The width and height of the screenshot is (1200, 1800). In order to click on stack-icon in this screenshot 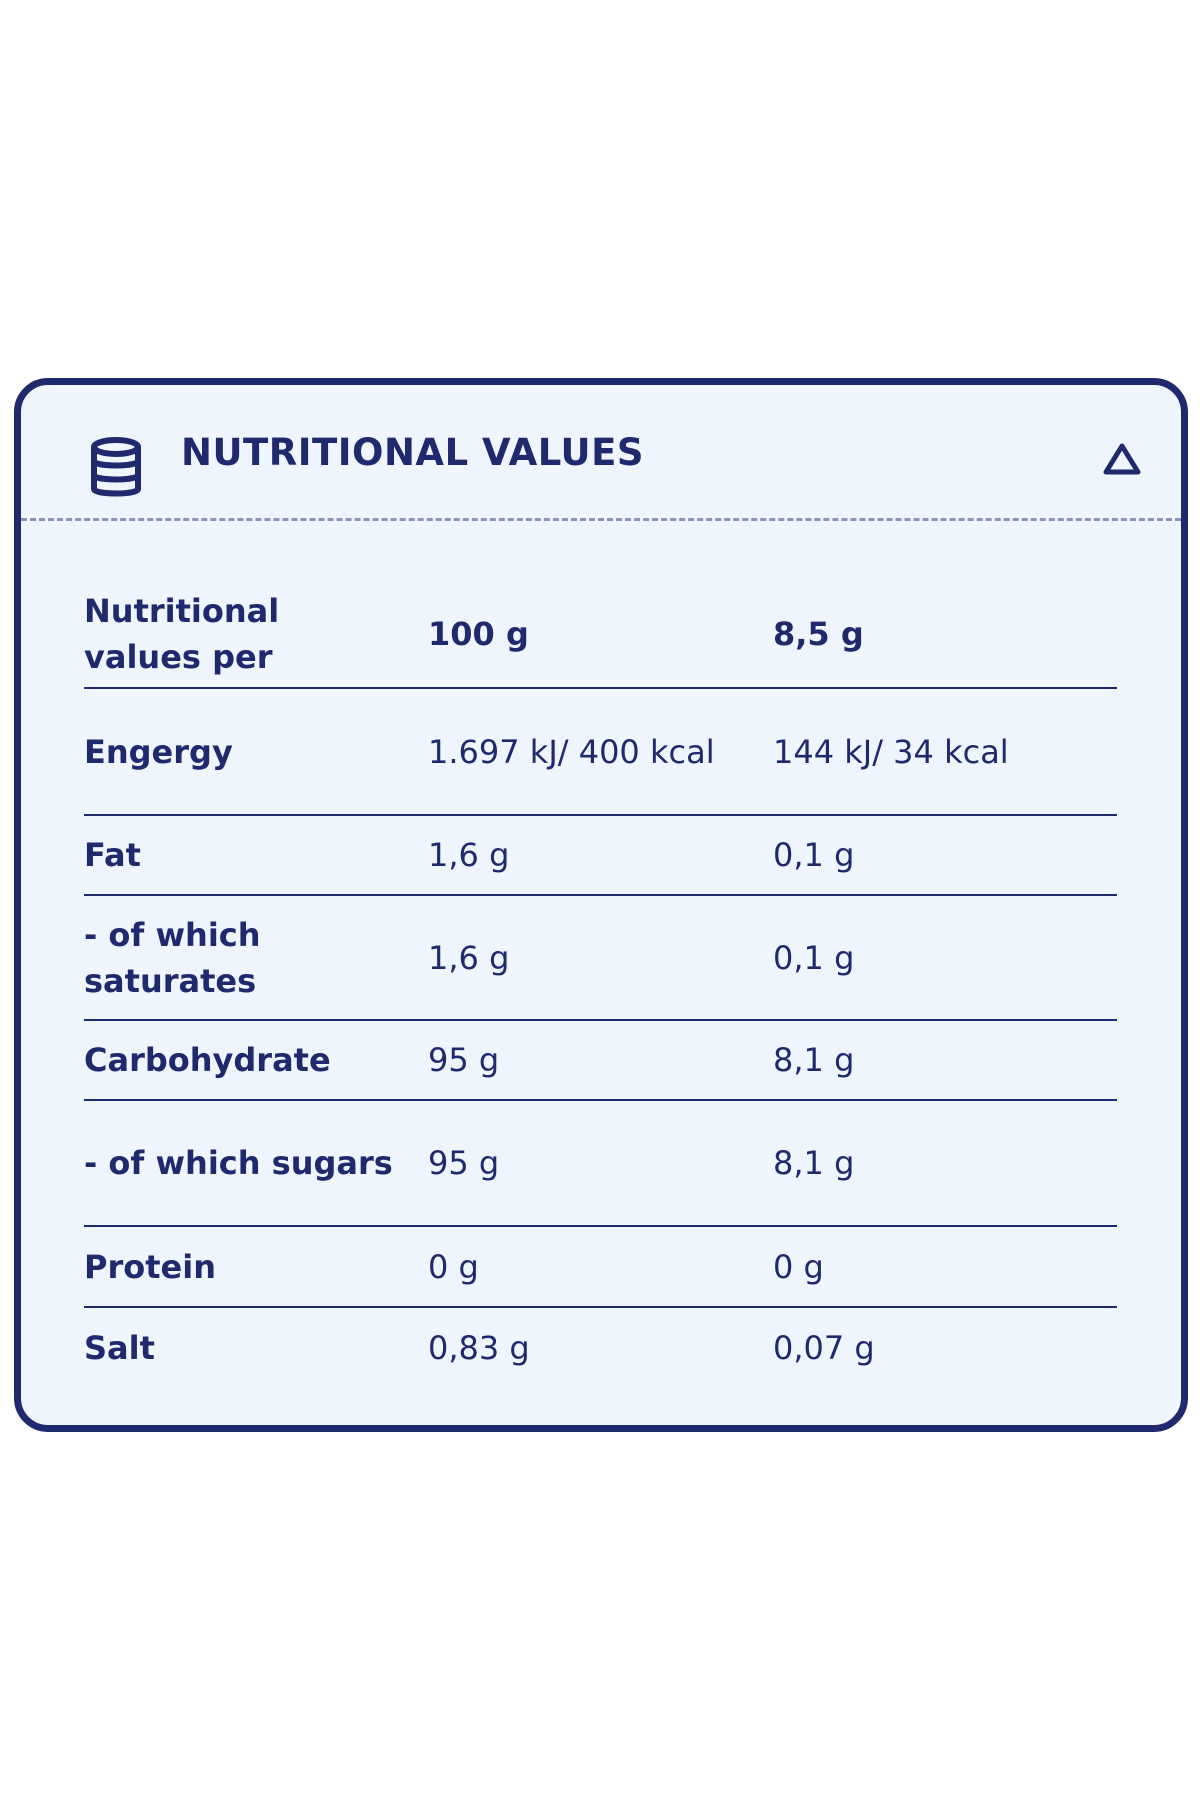, I will do `click(116, 467)`.